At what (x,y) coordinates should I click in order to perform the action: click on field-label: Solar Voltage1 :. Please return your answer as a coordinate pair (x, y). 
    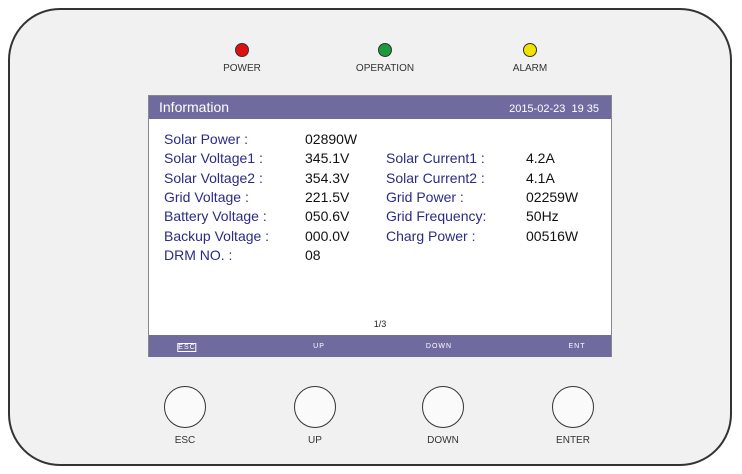
    Looking at the image, I should click on (213, 158).